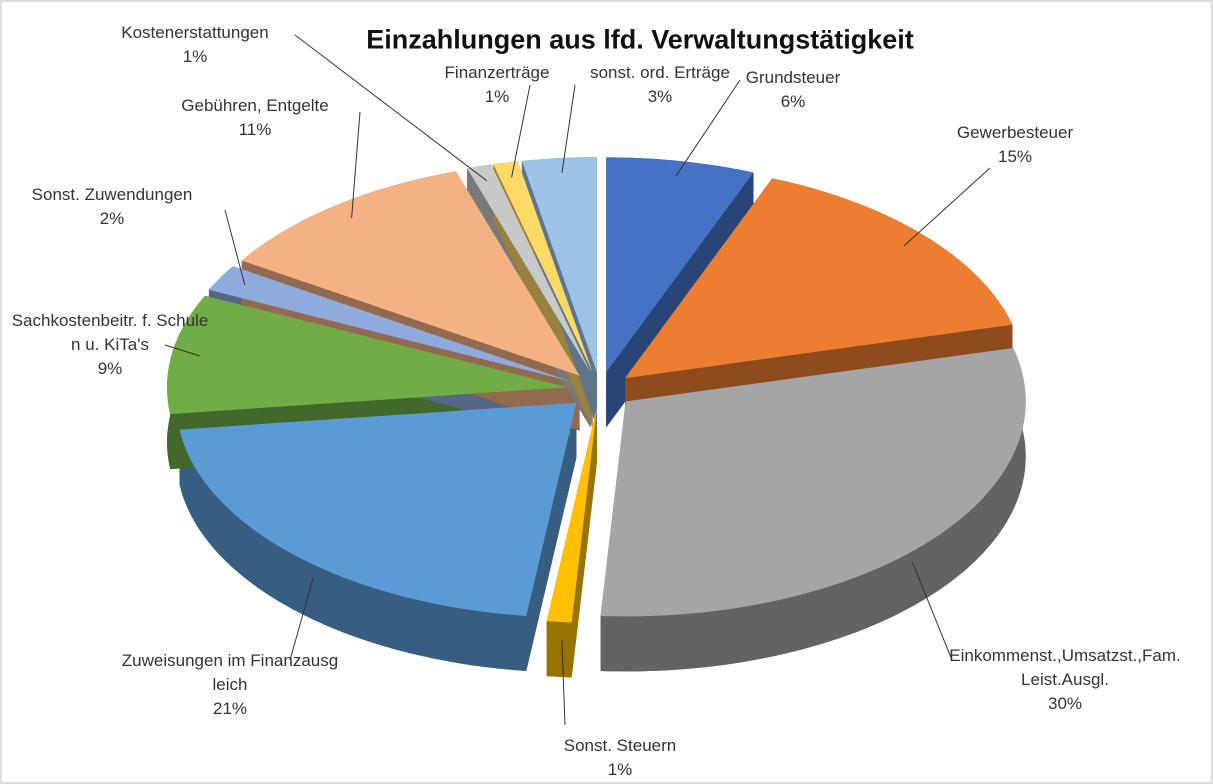 This screenshot has width=1213, height=784. What do you see at coordinates (497, 85) in the screenshot?
I see `slice-label: Finanzerträge 1%` at bounding box center [497, 85].